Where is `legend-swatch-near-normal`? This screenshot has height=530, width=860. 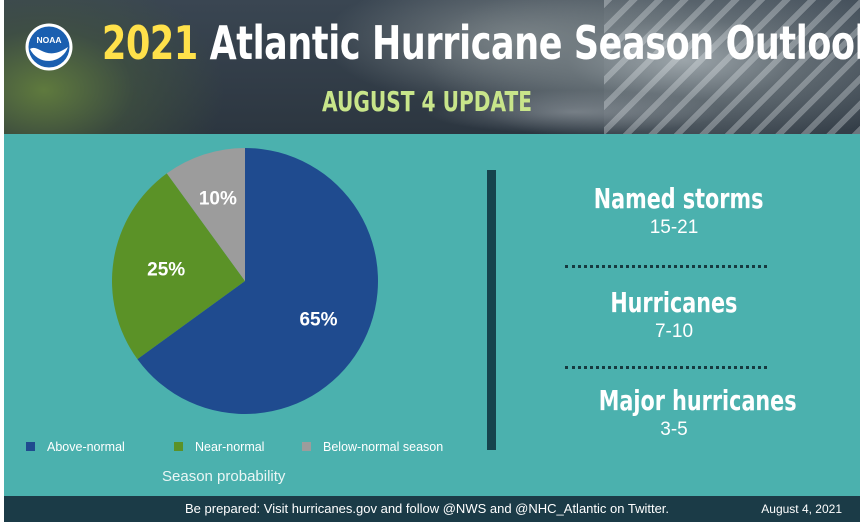
legend-swatch-near-normal is located at coordinates (178, 447).